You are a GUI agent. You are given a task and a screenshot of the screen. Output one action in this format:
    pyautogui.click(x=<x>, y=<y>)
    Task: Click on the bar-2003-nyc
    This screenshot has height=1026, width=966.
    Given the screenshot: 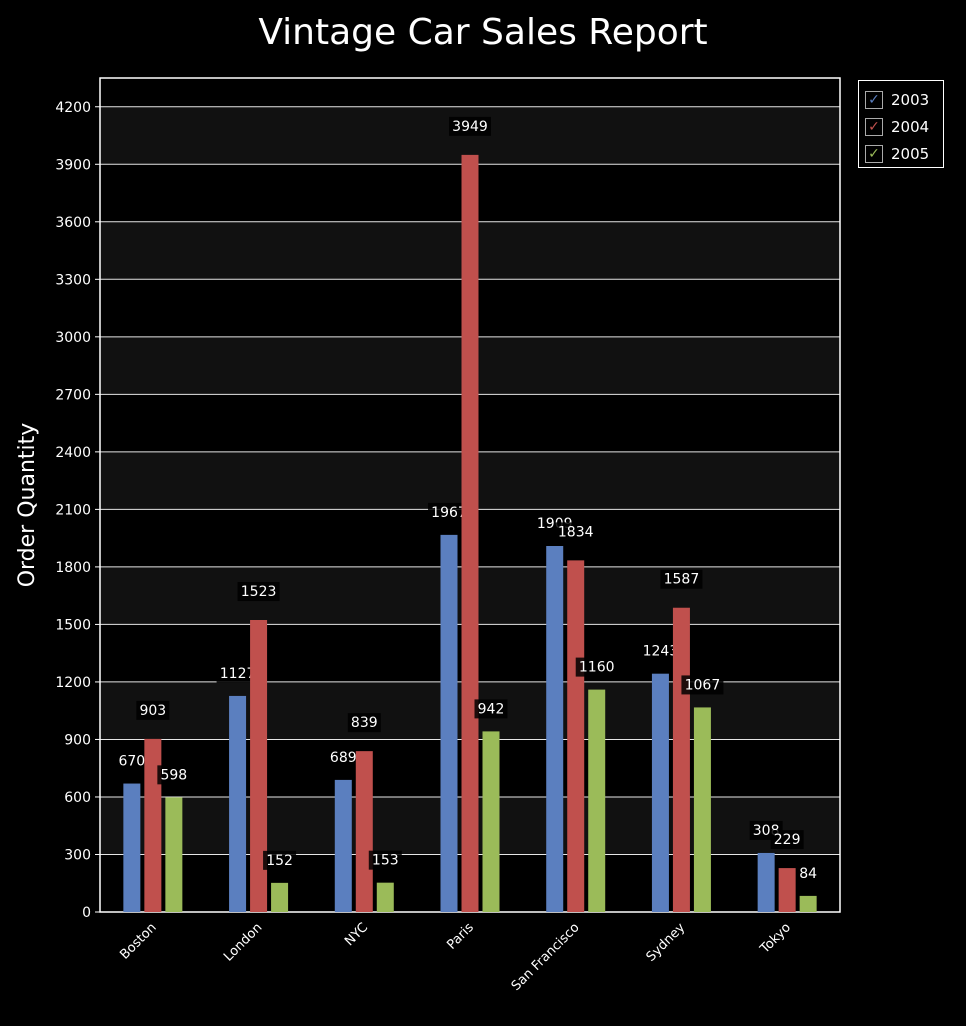 What is the action you would take?
    pyautogui.click(x=343, y=845)
    